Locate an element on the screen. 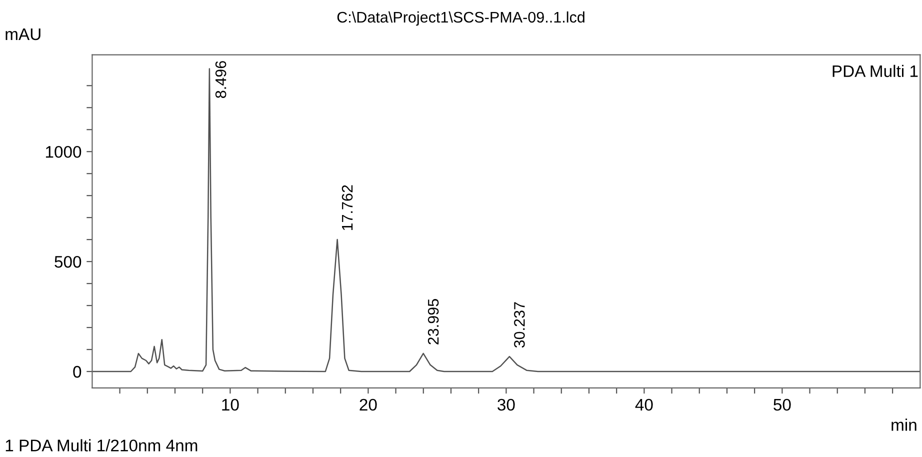 The image size is (922, 457). text: 1 PDA Multi 1/210nm 4nm is located at coordinates (102, 445).